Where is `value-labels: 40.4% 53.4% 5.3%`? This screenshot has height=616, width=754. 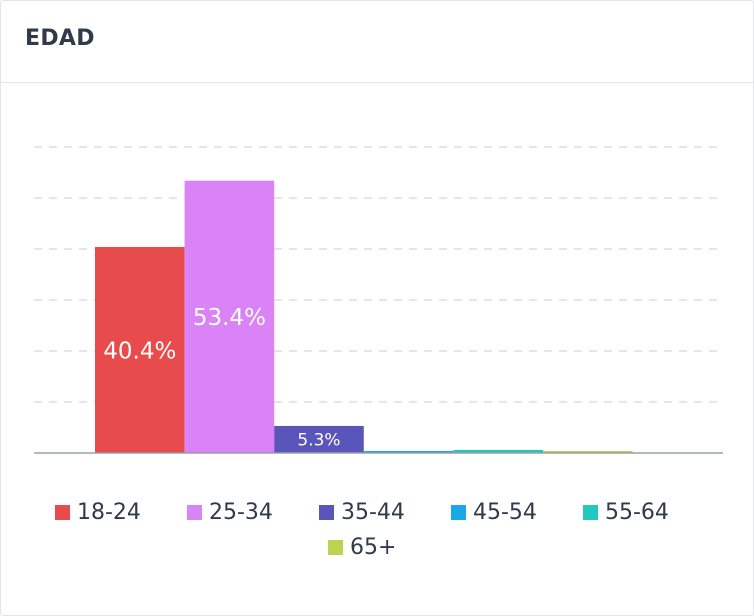 value-labels: 40.4% 53.4% 5.3% is located at coordinates (221, 377).